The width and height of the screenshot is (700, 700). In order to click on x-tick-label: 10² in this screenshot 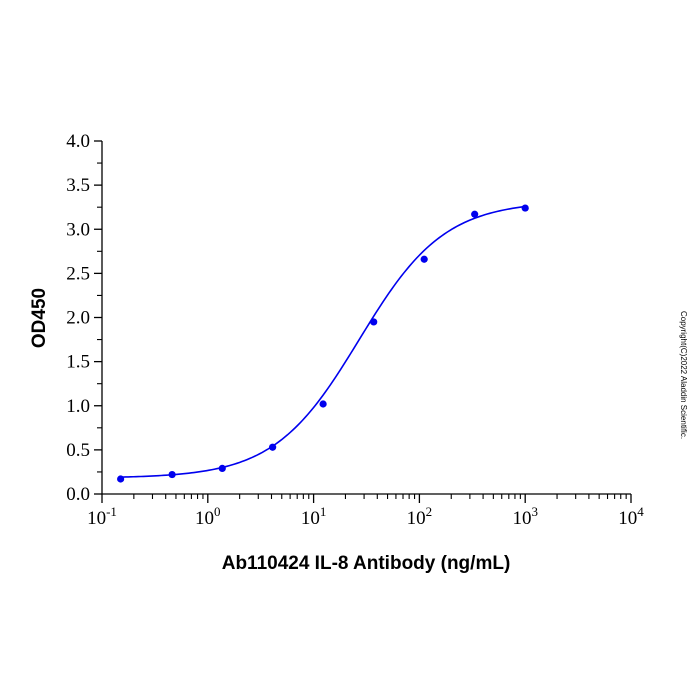, I will do `click(420, 516)`.